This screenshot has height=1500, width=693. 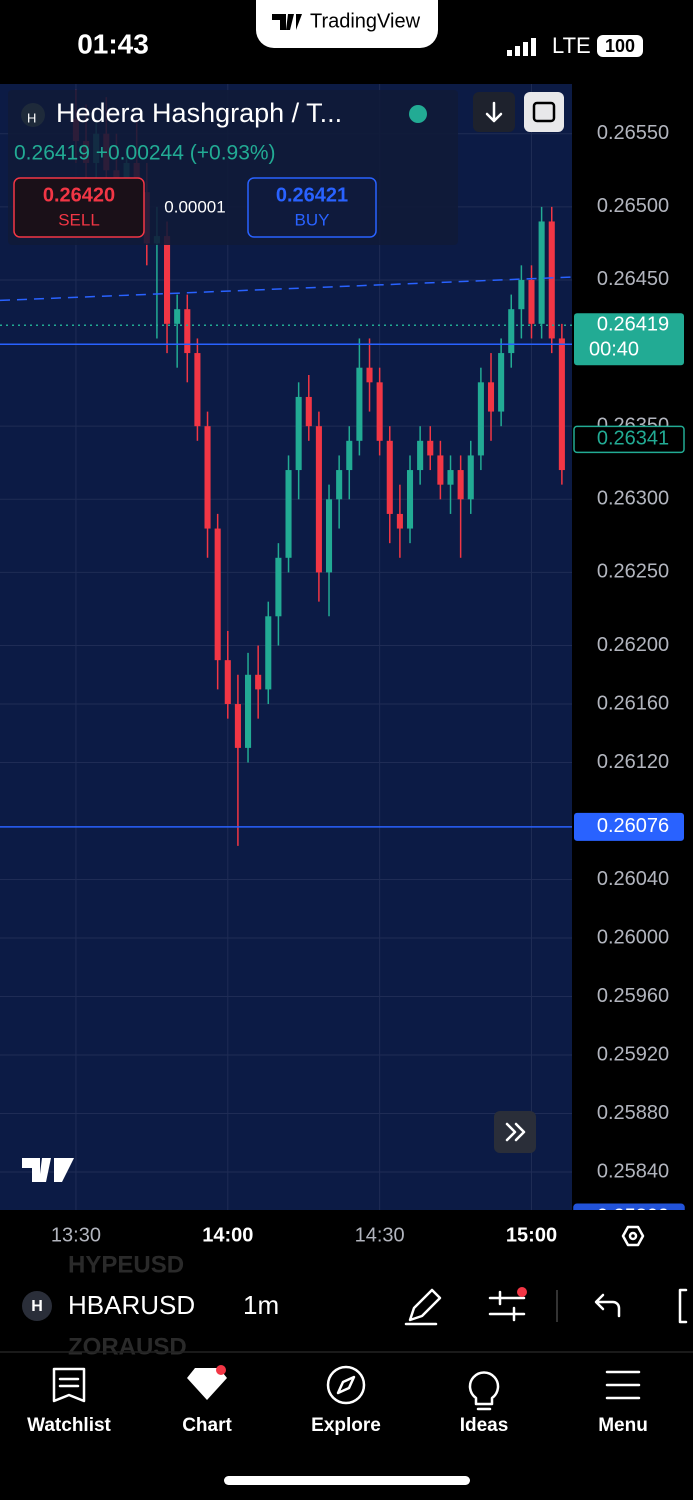 I want to click on y-tick-label: 0.26000, so click(x=633, y=937).